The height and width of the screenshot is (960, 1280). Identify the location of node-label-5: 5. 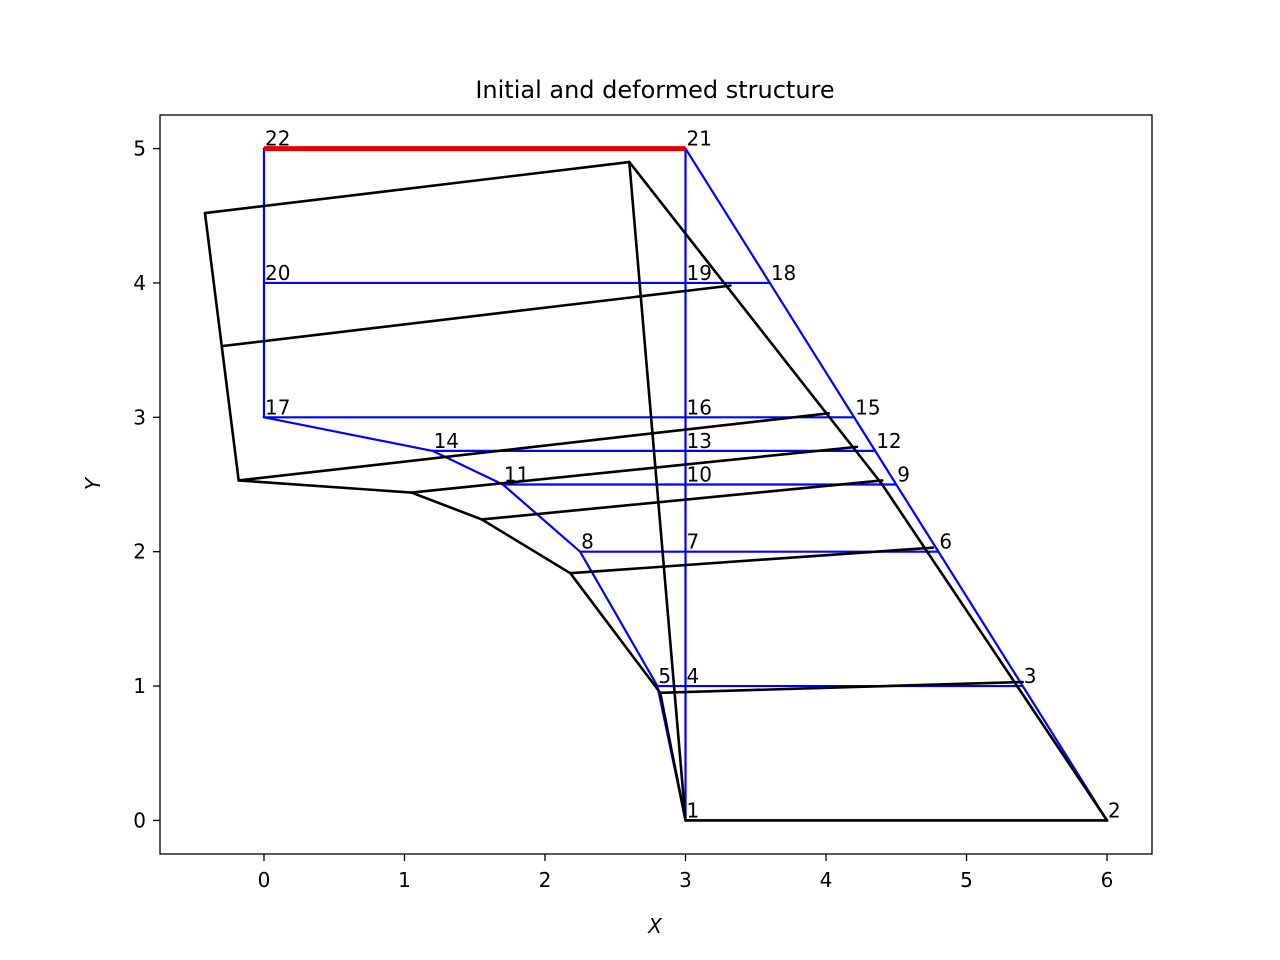
(664, 676).